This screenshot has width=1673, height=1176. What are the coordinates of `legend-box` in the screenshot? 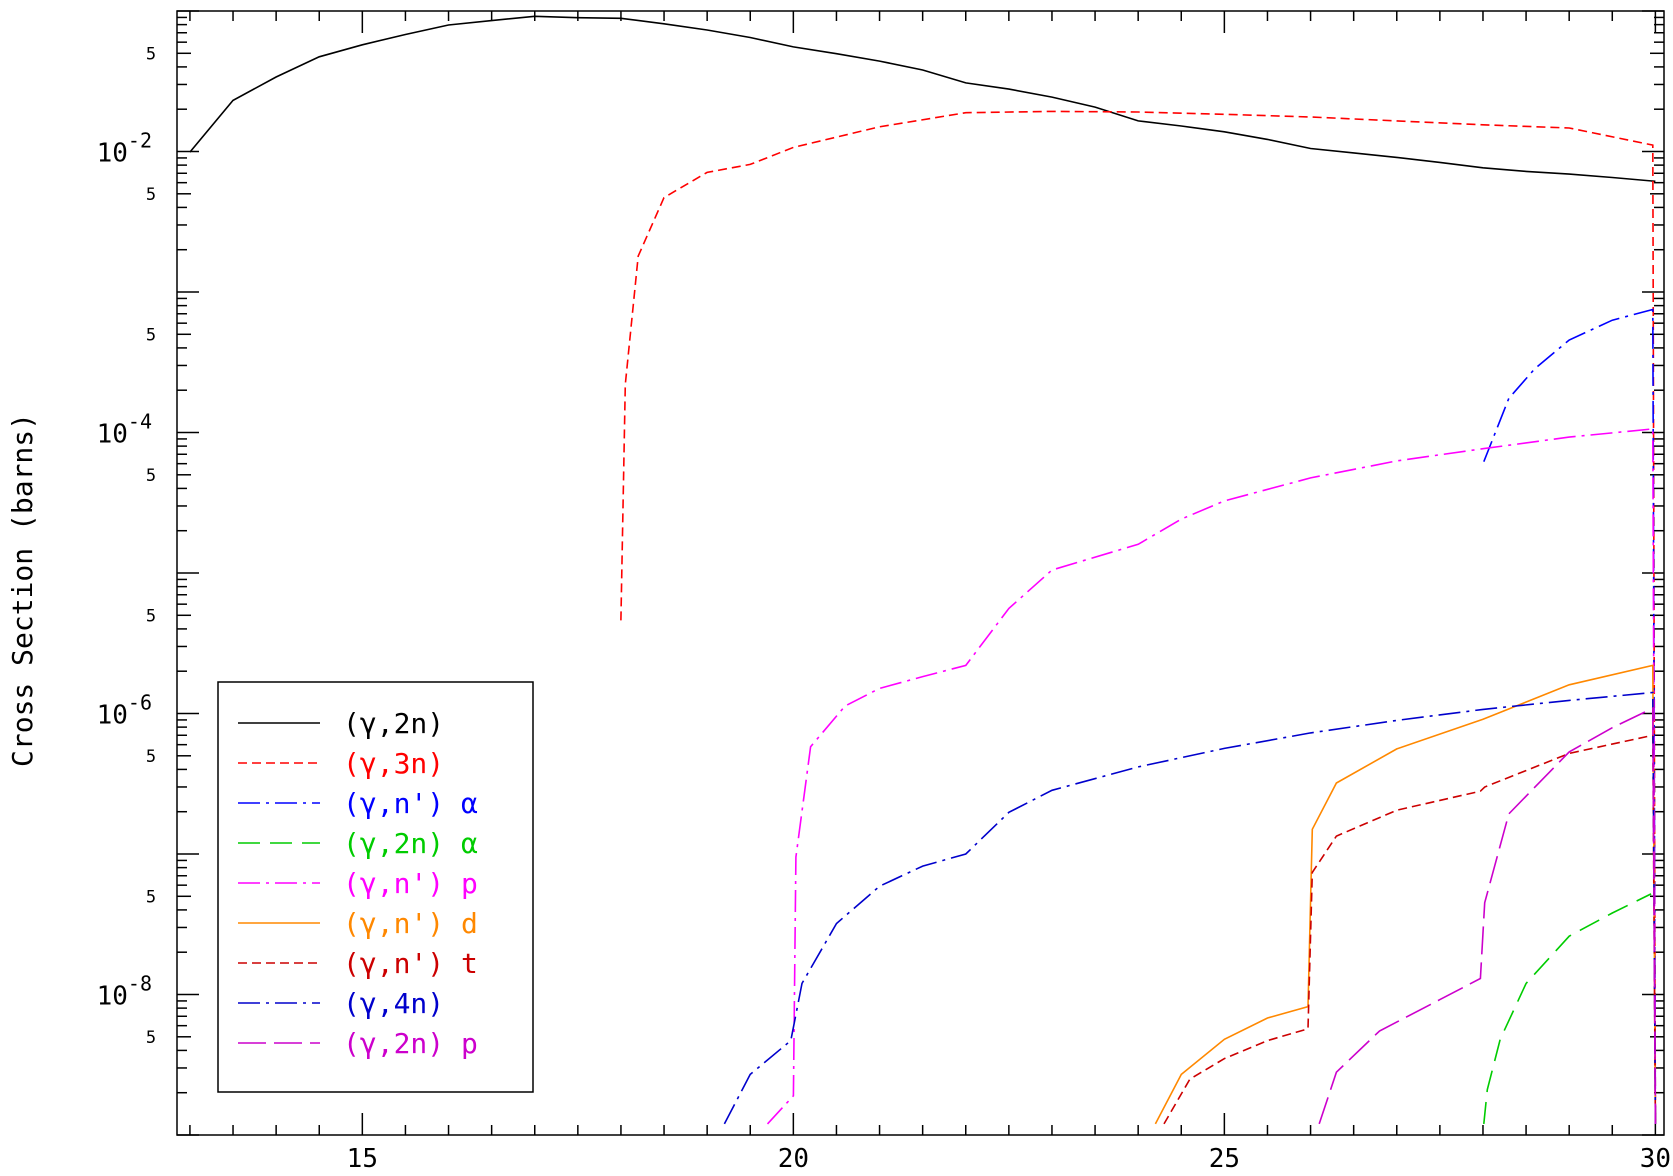 It's located at (375, 887).